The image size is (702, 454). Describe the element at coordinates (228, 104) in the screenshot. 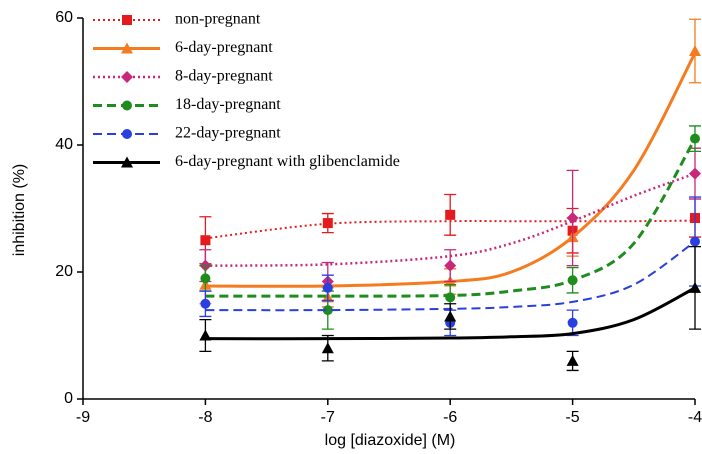

I see `legend-label: 18-day-pregnant` at that location.